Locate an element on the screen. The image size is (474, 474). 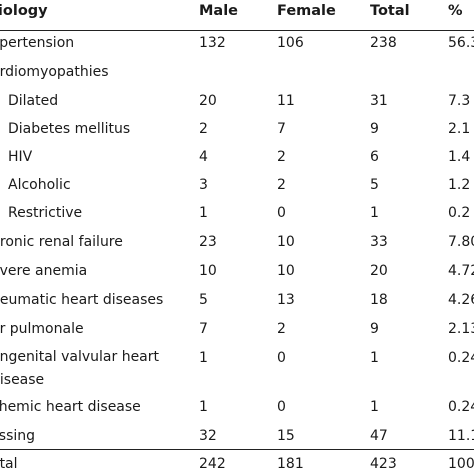
row-female: 106 is located at coordinates (290, 43).